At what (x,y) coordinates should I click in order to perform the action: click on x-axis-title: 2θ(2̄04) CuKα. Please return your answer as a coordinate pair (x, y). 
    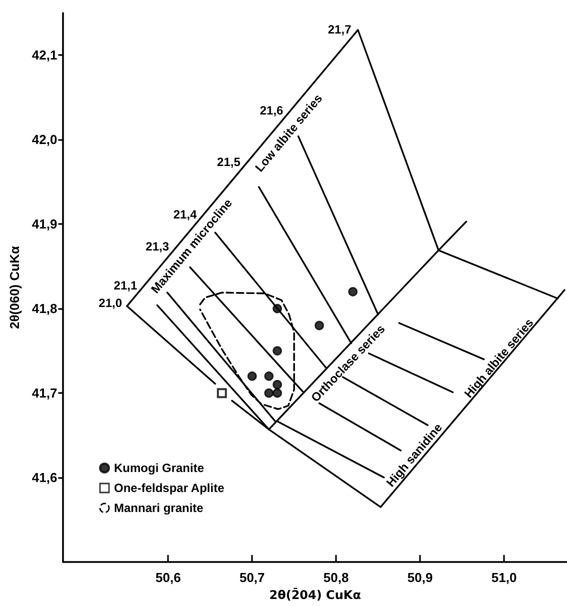
    Looking at the image, I should click on (315, 594).